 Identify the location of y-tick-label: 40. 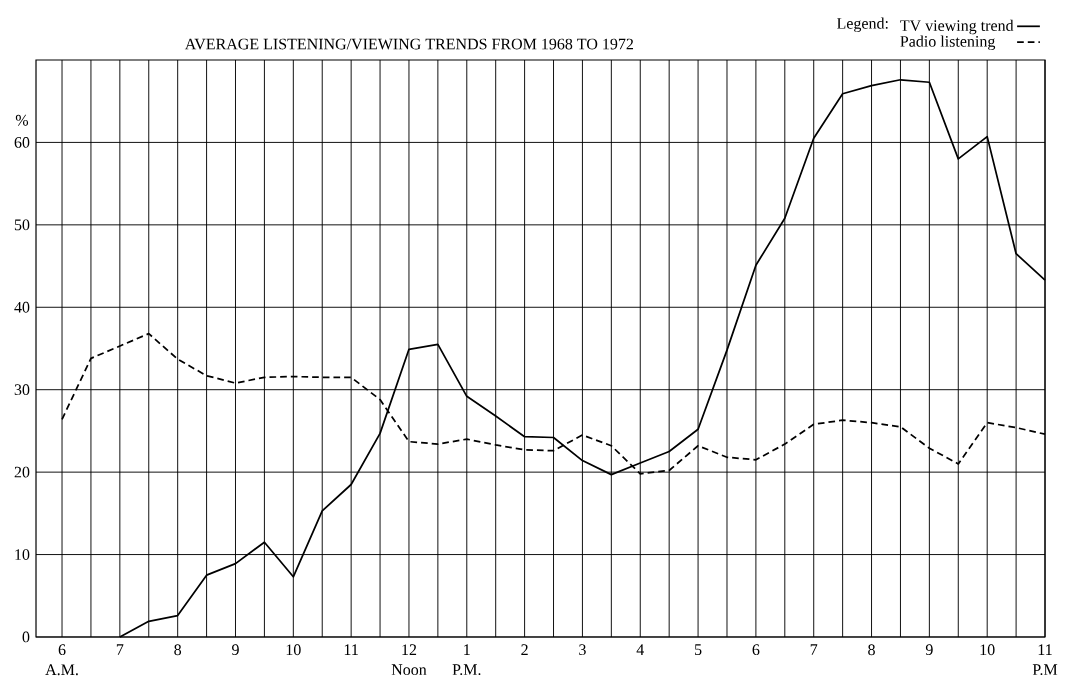
(22, 307).